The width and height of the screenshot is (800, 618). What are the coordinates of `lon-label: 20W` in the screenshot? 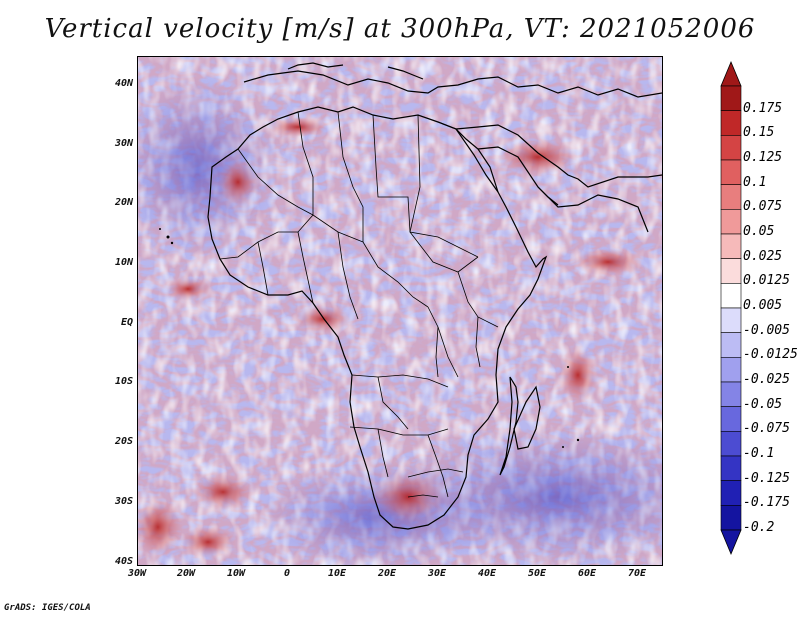 It's located at (186, 573).